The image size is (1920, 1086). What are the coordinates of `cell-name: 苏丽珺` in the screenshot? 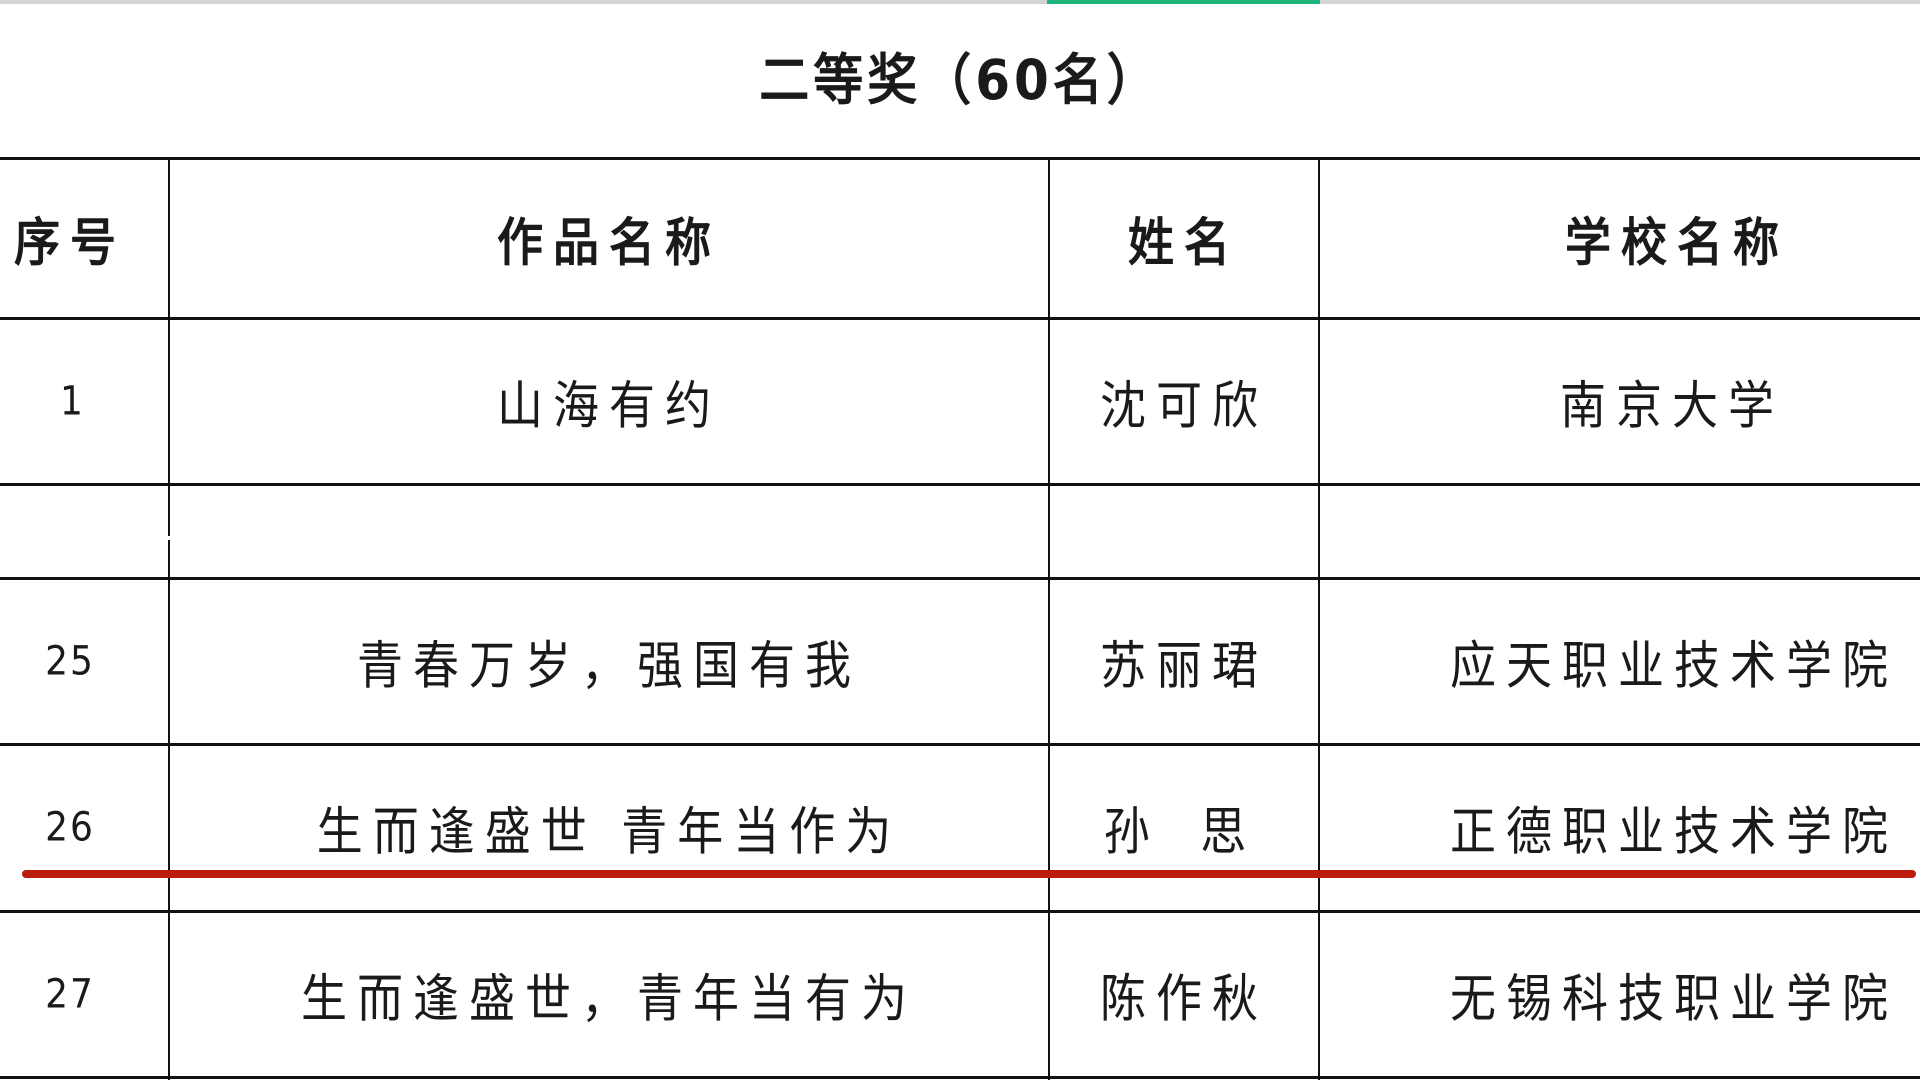 It's located at (1184, 665).